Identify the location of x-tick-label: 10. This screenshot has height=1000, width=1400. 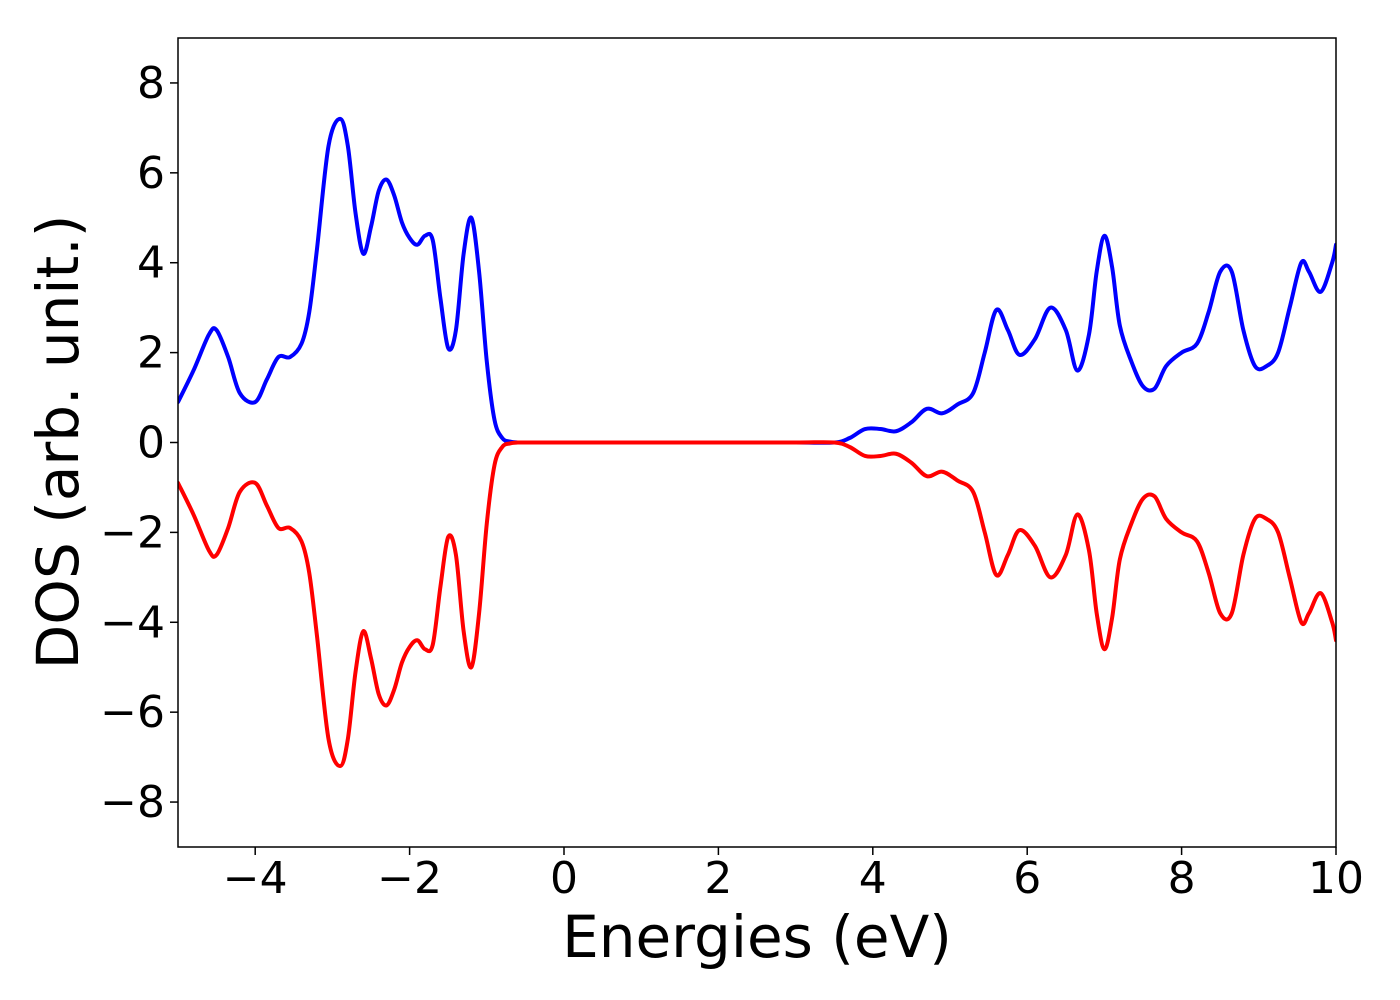
(1336, 878).